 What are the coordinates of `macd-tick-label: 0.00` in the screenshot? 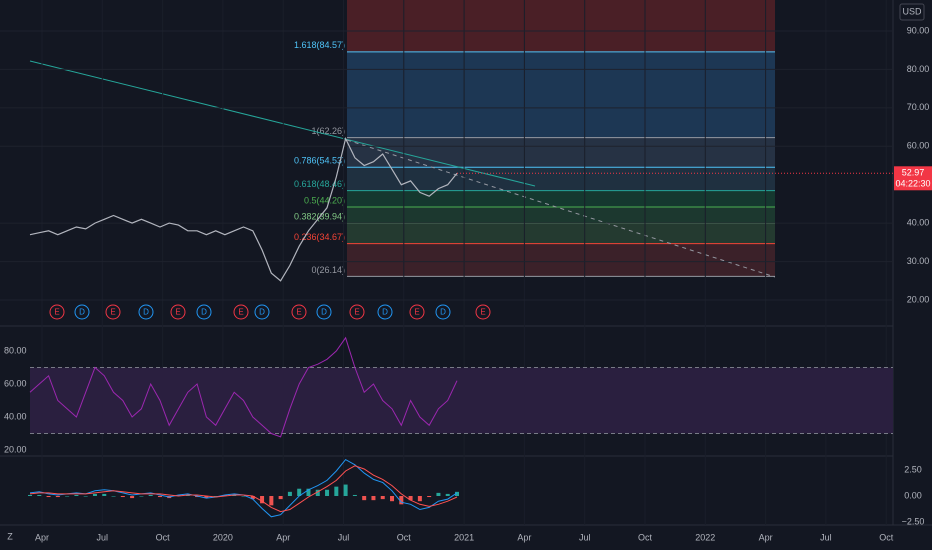 It's located at (913, 495).